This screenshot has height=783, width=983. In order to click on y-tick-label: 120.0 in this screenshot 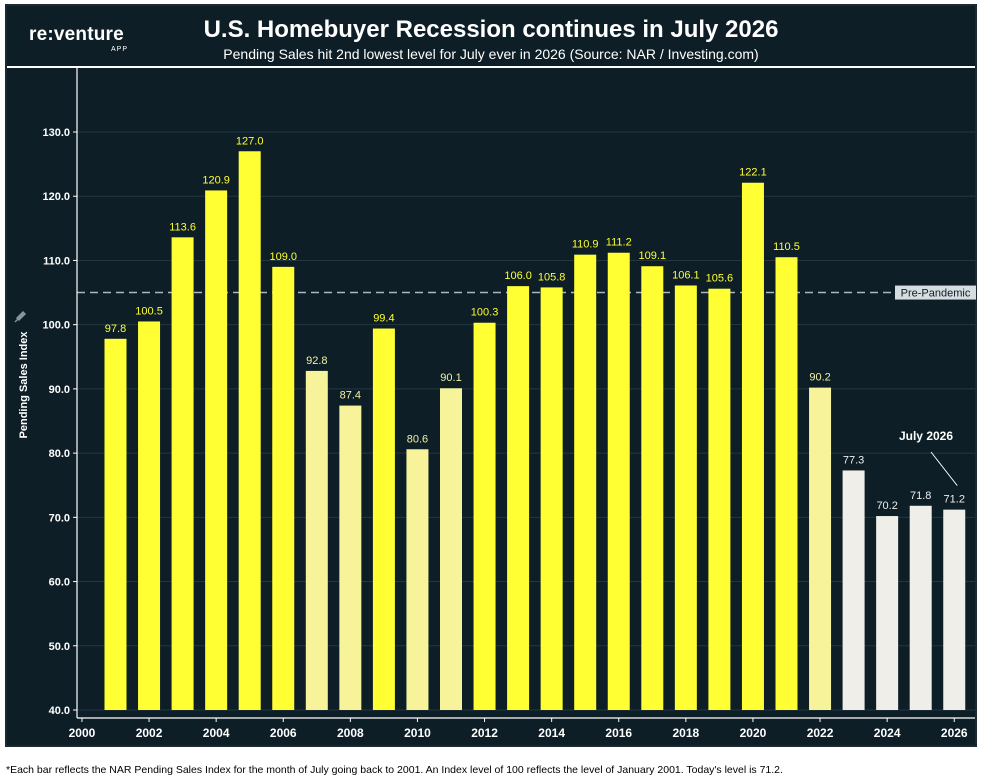, I will do `click(56, 197)`.